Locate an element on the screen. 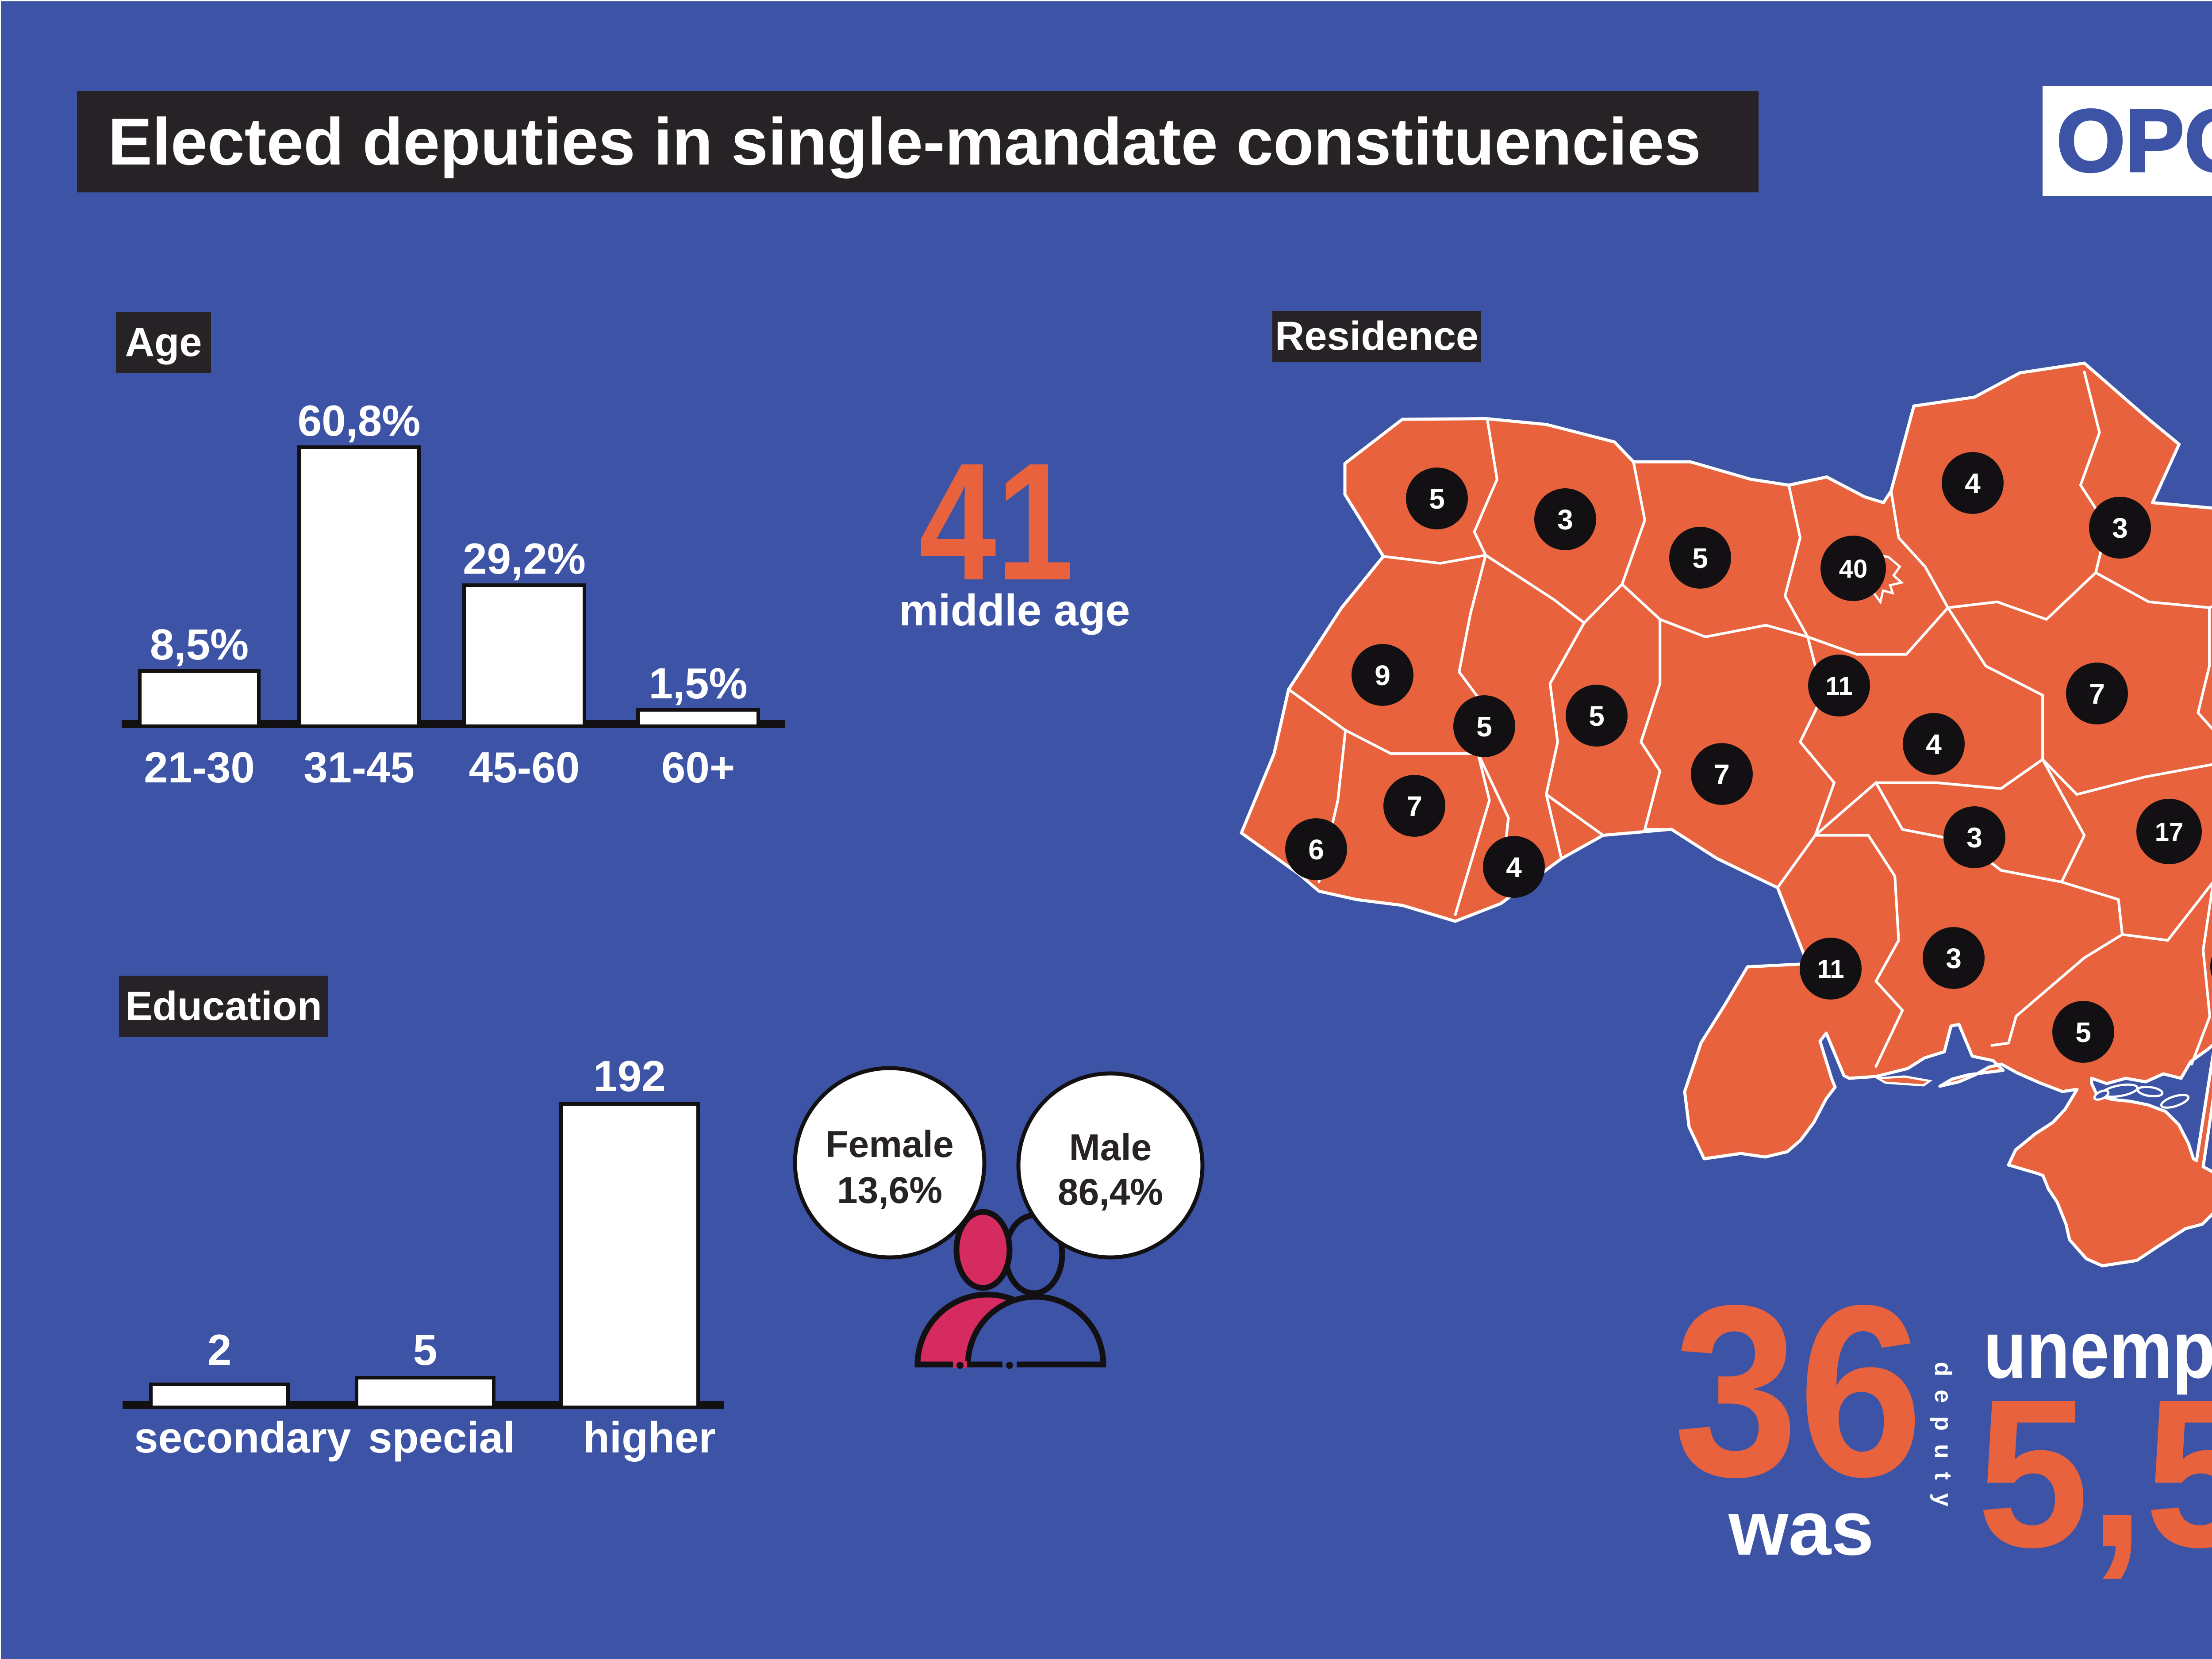 This screenshot has height=1659, width=2212. svg-text: 9 is located at coordinates (1383, 675).